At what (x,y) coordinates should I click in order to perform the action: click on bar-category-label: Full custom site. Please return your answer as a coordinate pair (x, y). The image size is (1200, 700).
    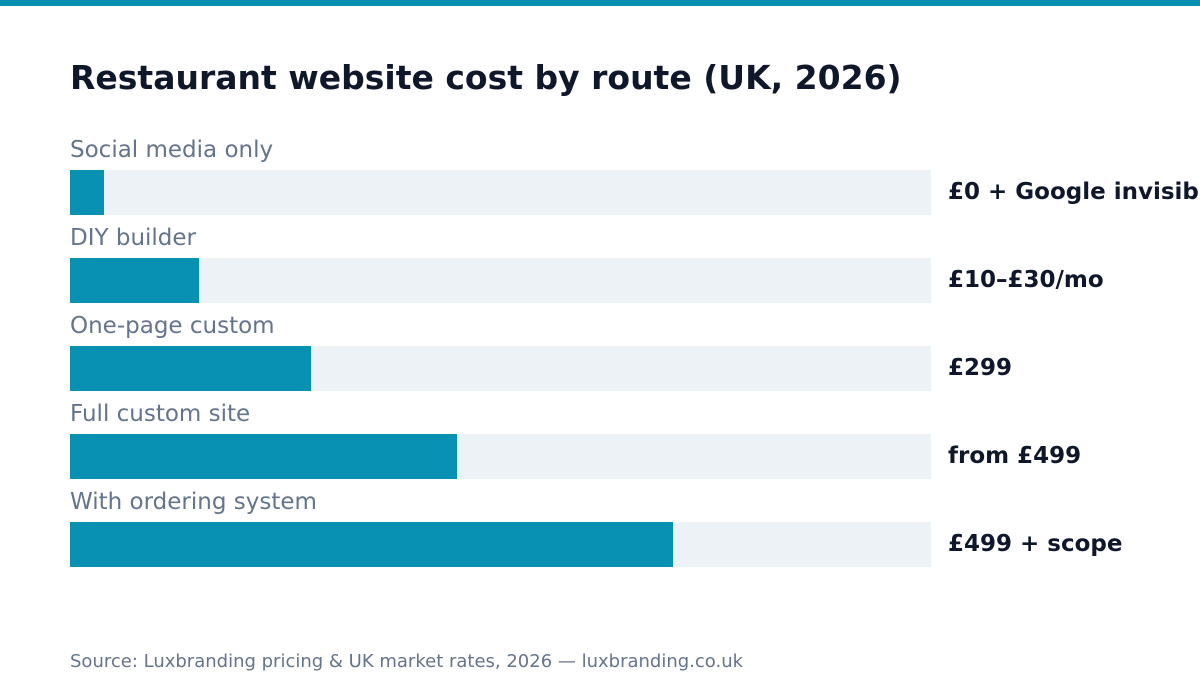
    Looking at the image, I should click on (160, 414).